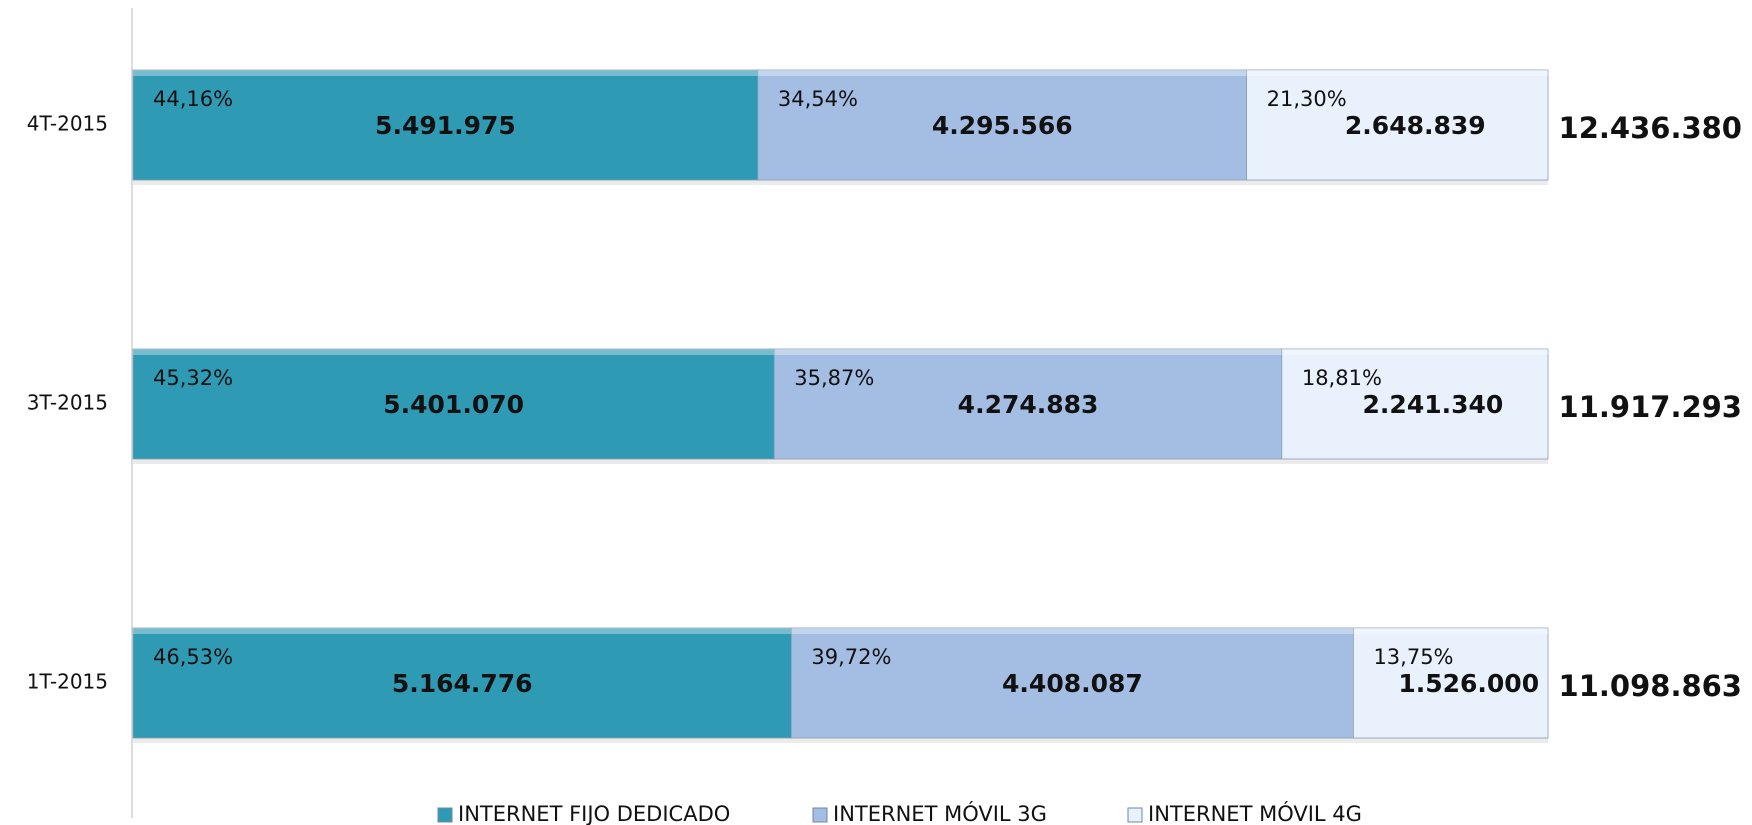 This screenshot has height=825, width=1752. Describe the element at coordinates (1650, 407) in the screenshot. I see `total-label: 11.917.293` at that location.